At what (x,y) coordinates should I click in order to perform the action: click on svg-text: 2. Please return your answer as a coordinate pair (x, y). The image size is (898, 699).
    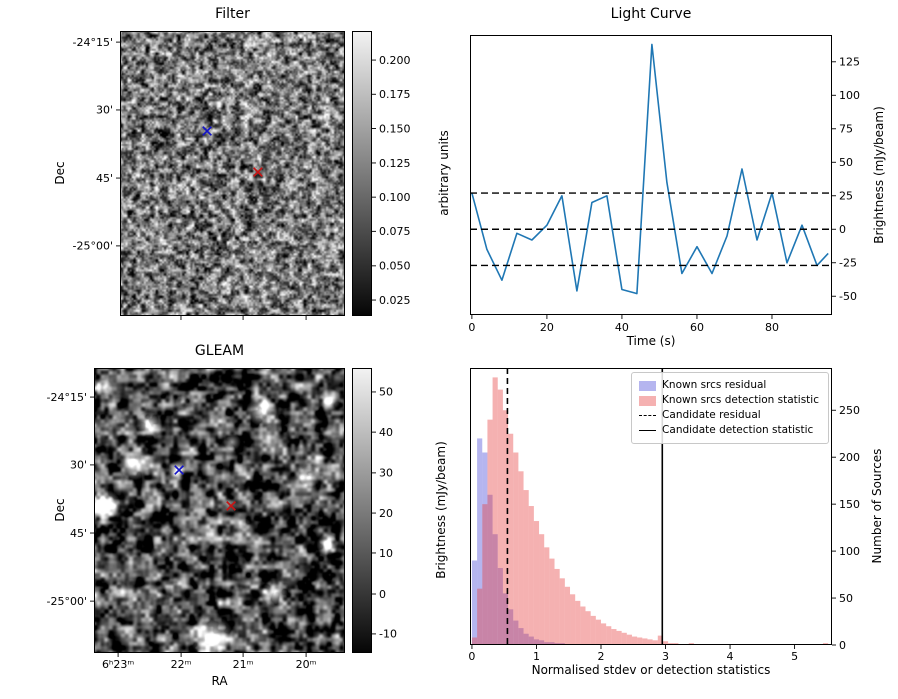
    Looking at the image, I should click on (600, 656).